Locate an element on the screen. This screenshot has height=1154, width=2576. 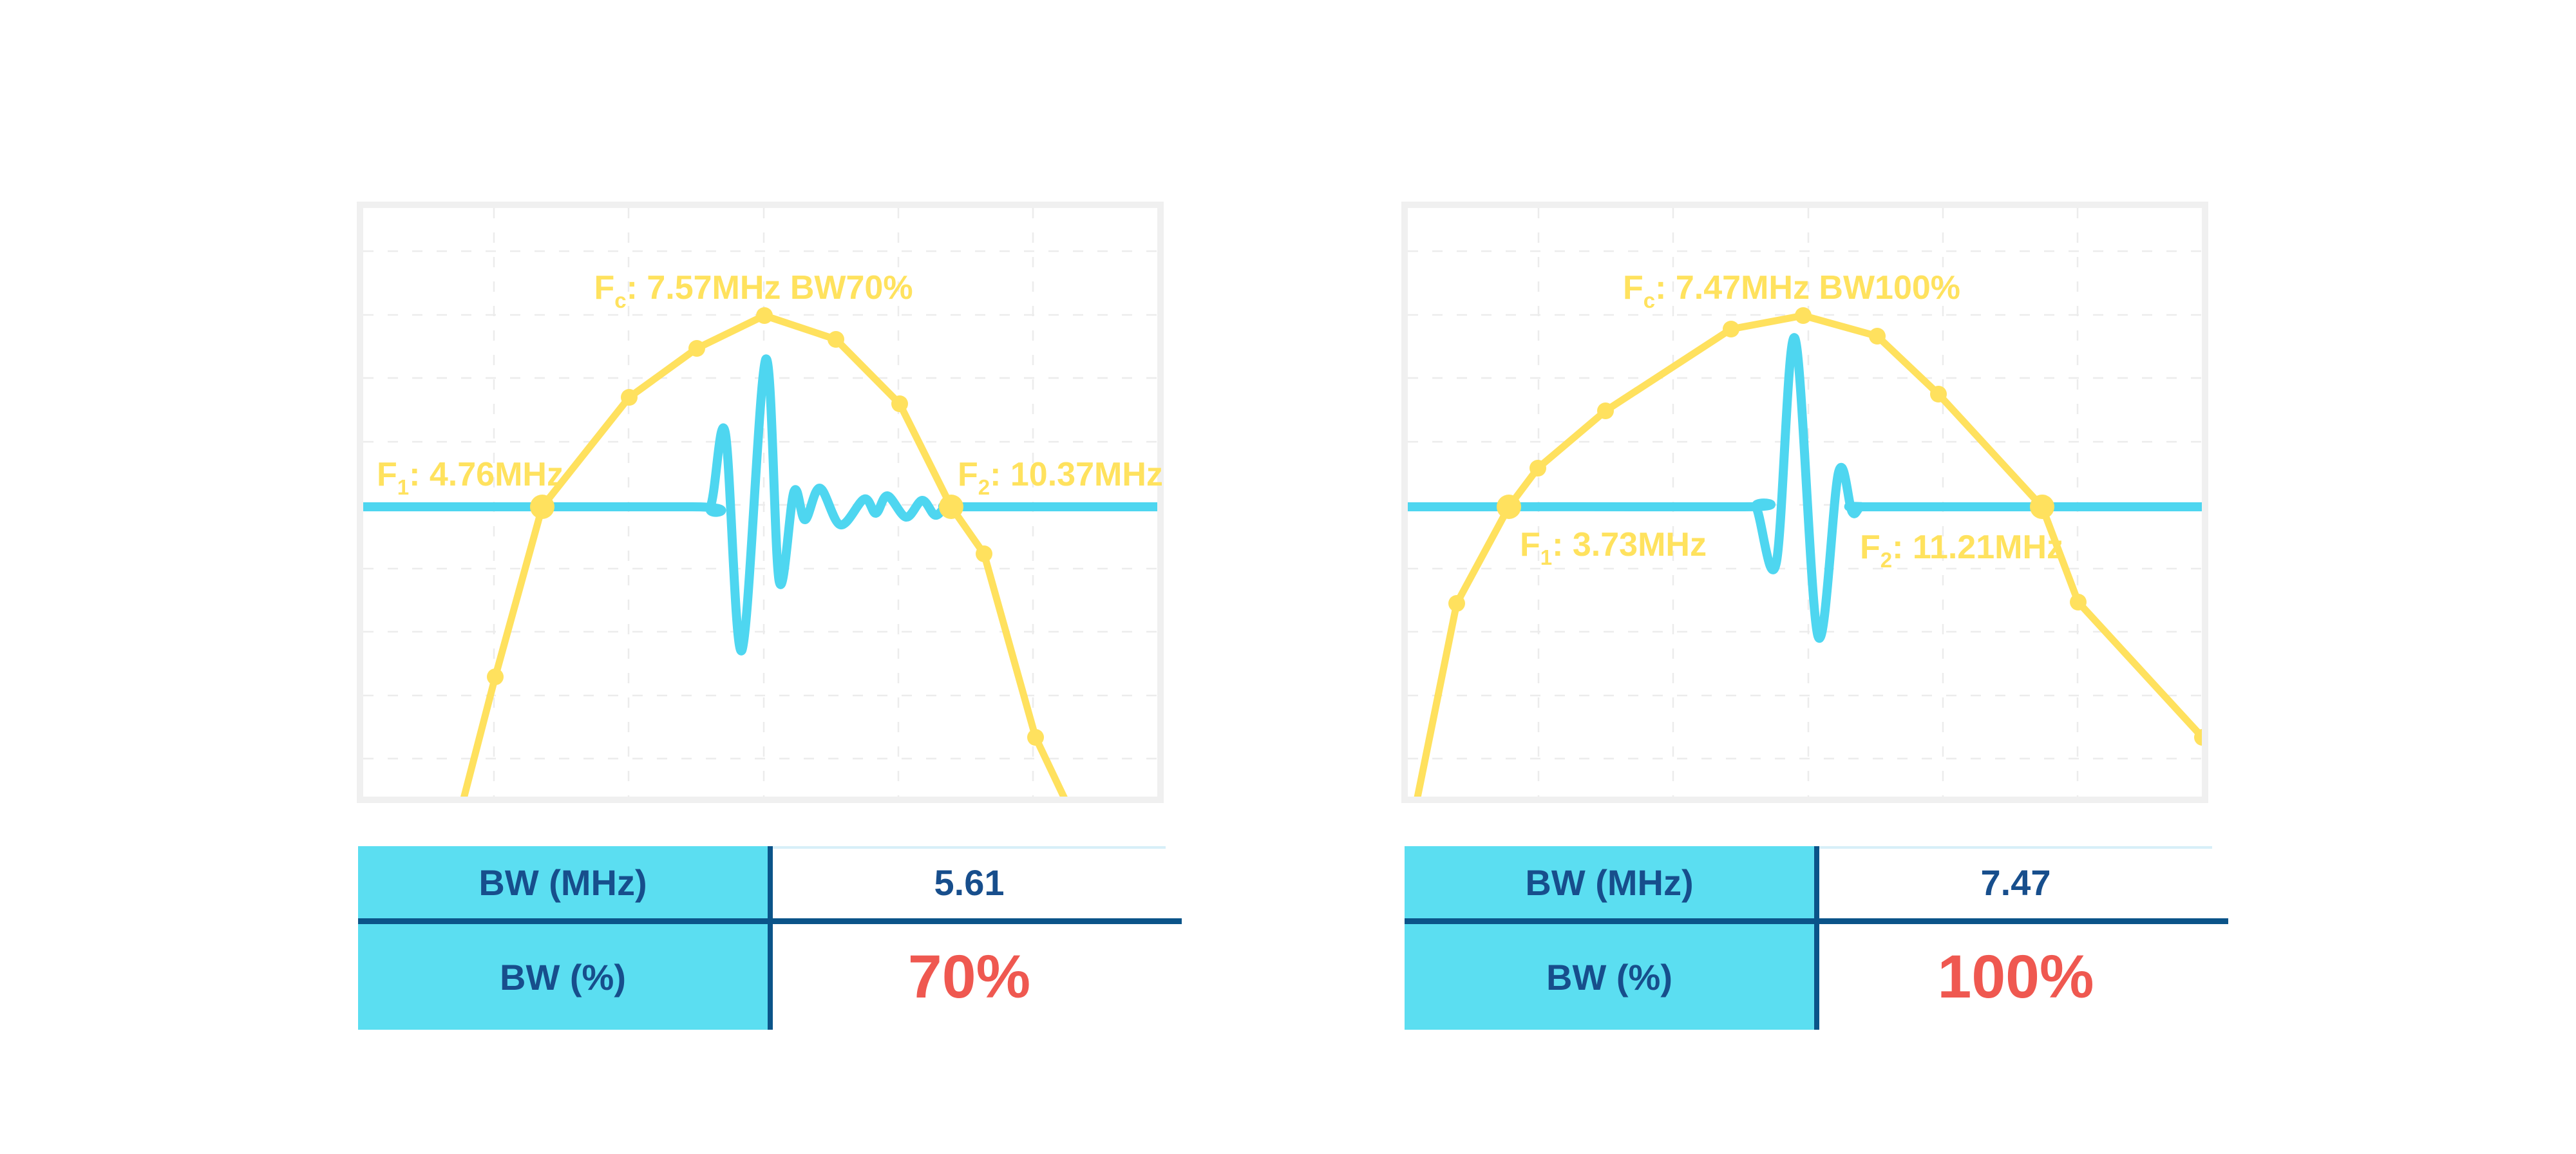
f2-value-text: : 11.21MHz is located at coordinates (1978, 547).